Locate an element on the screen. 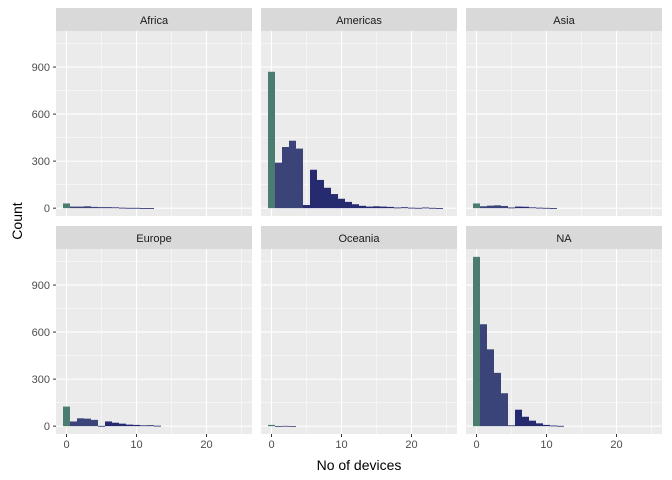 The height and width of the screenshot is (480, 672). facet-panel: Europe is located at coordinates (154, 330).